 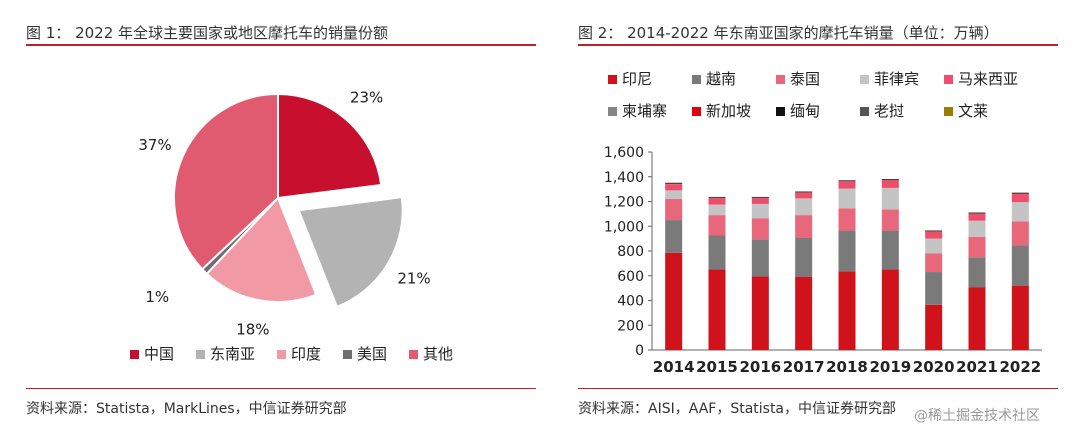 I want to click on bar-segment-柬埔寨-2014, so click(x=674, y=184).